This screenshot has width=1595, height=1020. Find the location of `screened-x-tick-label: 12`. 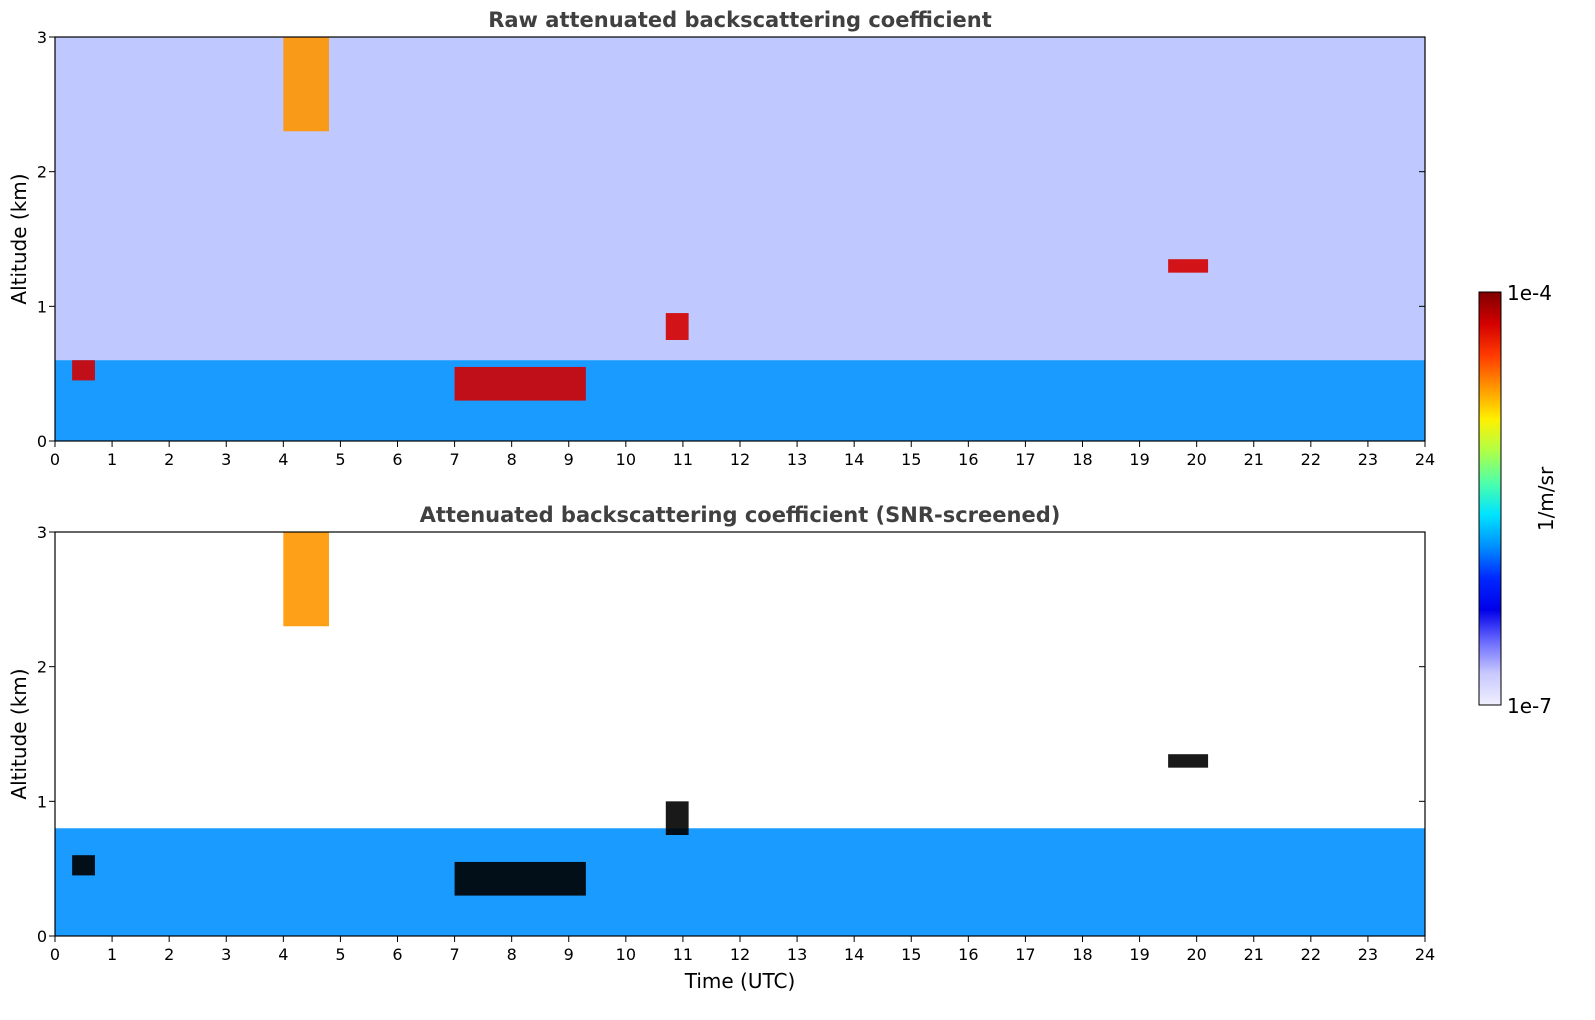

screened-x-tick-label: 12 is located at coordinates (740, 954).